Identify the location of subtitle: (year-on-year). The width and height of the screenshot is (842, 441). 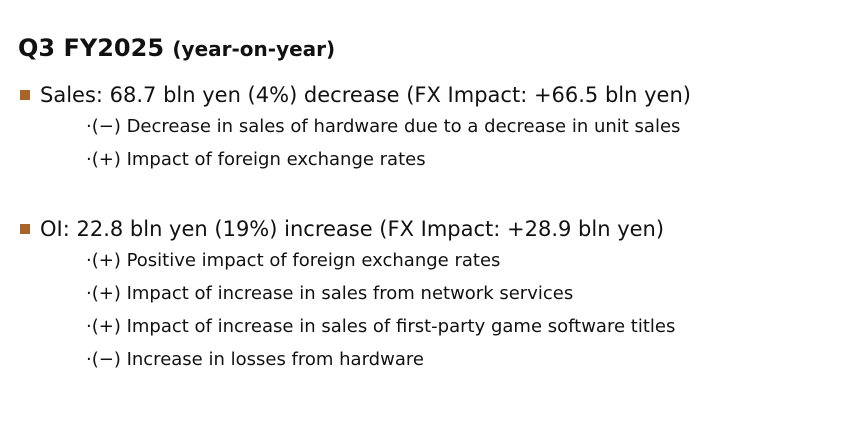
(254, 49).